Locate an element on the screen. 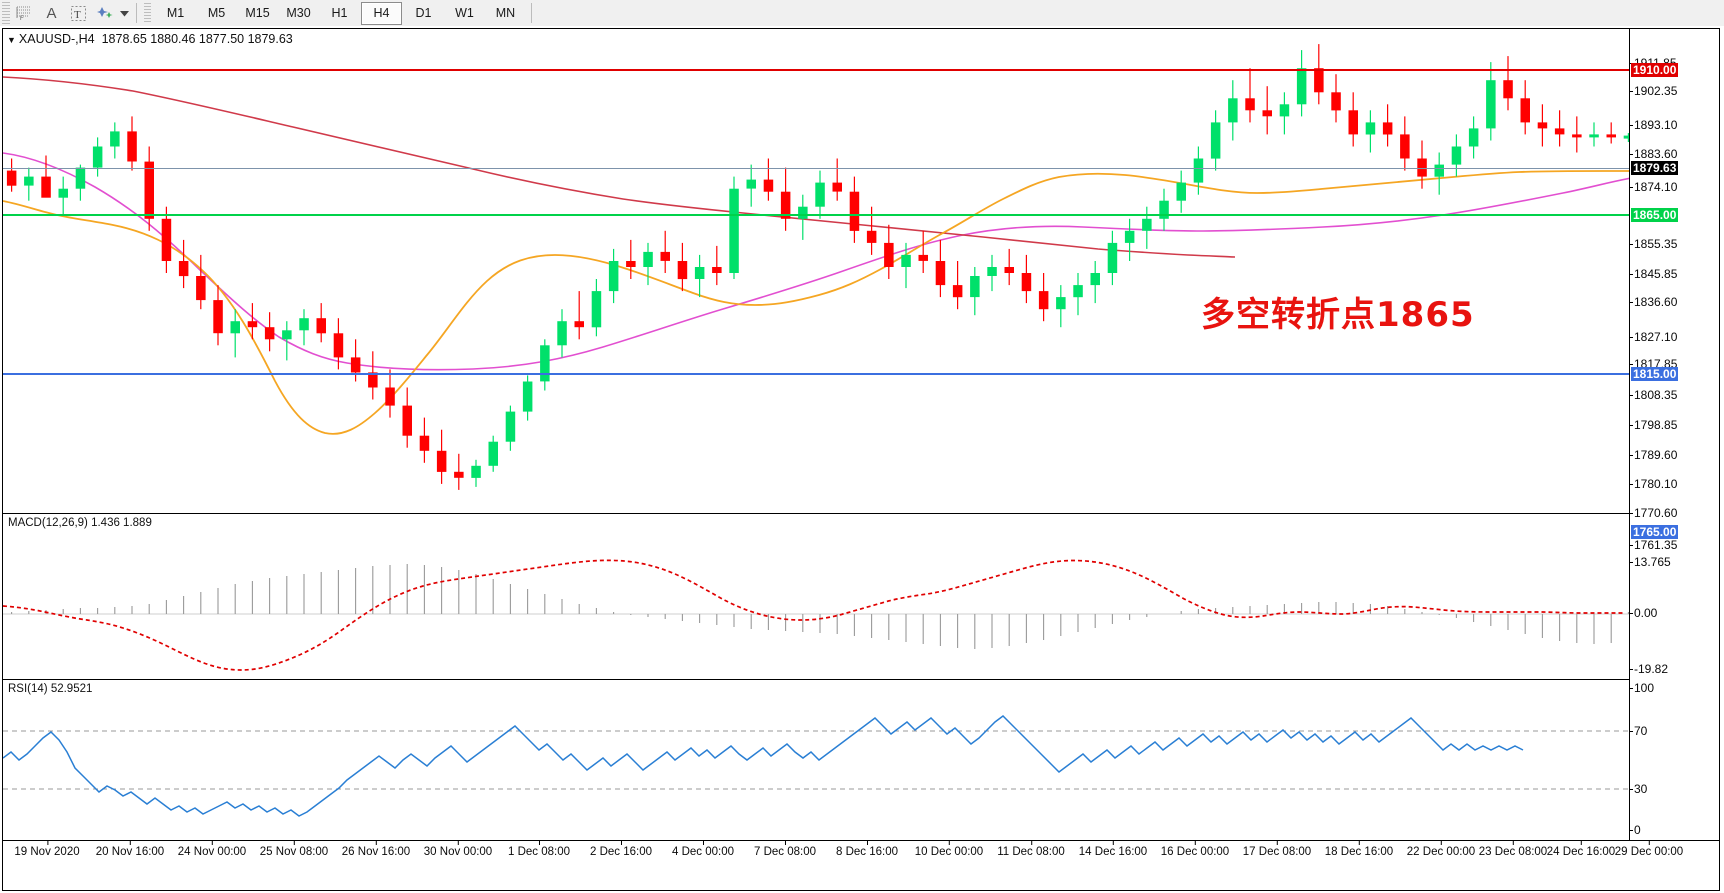 The image size is (1724, 893). price-tick: 1855.35 is located at coordinates (1653, 244).